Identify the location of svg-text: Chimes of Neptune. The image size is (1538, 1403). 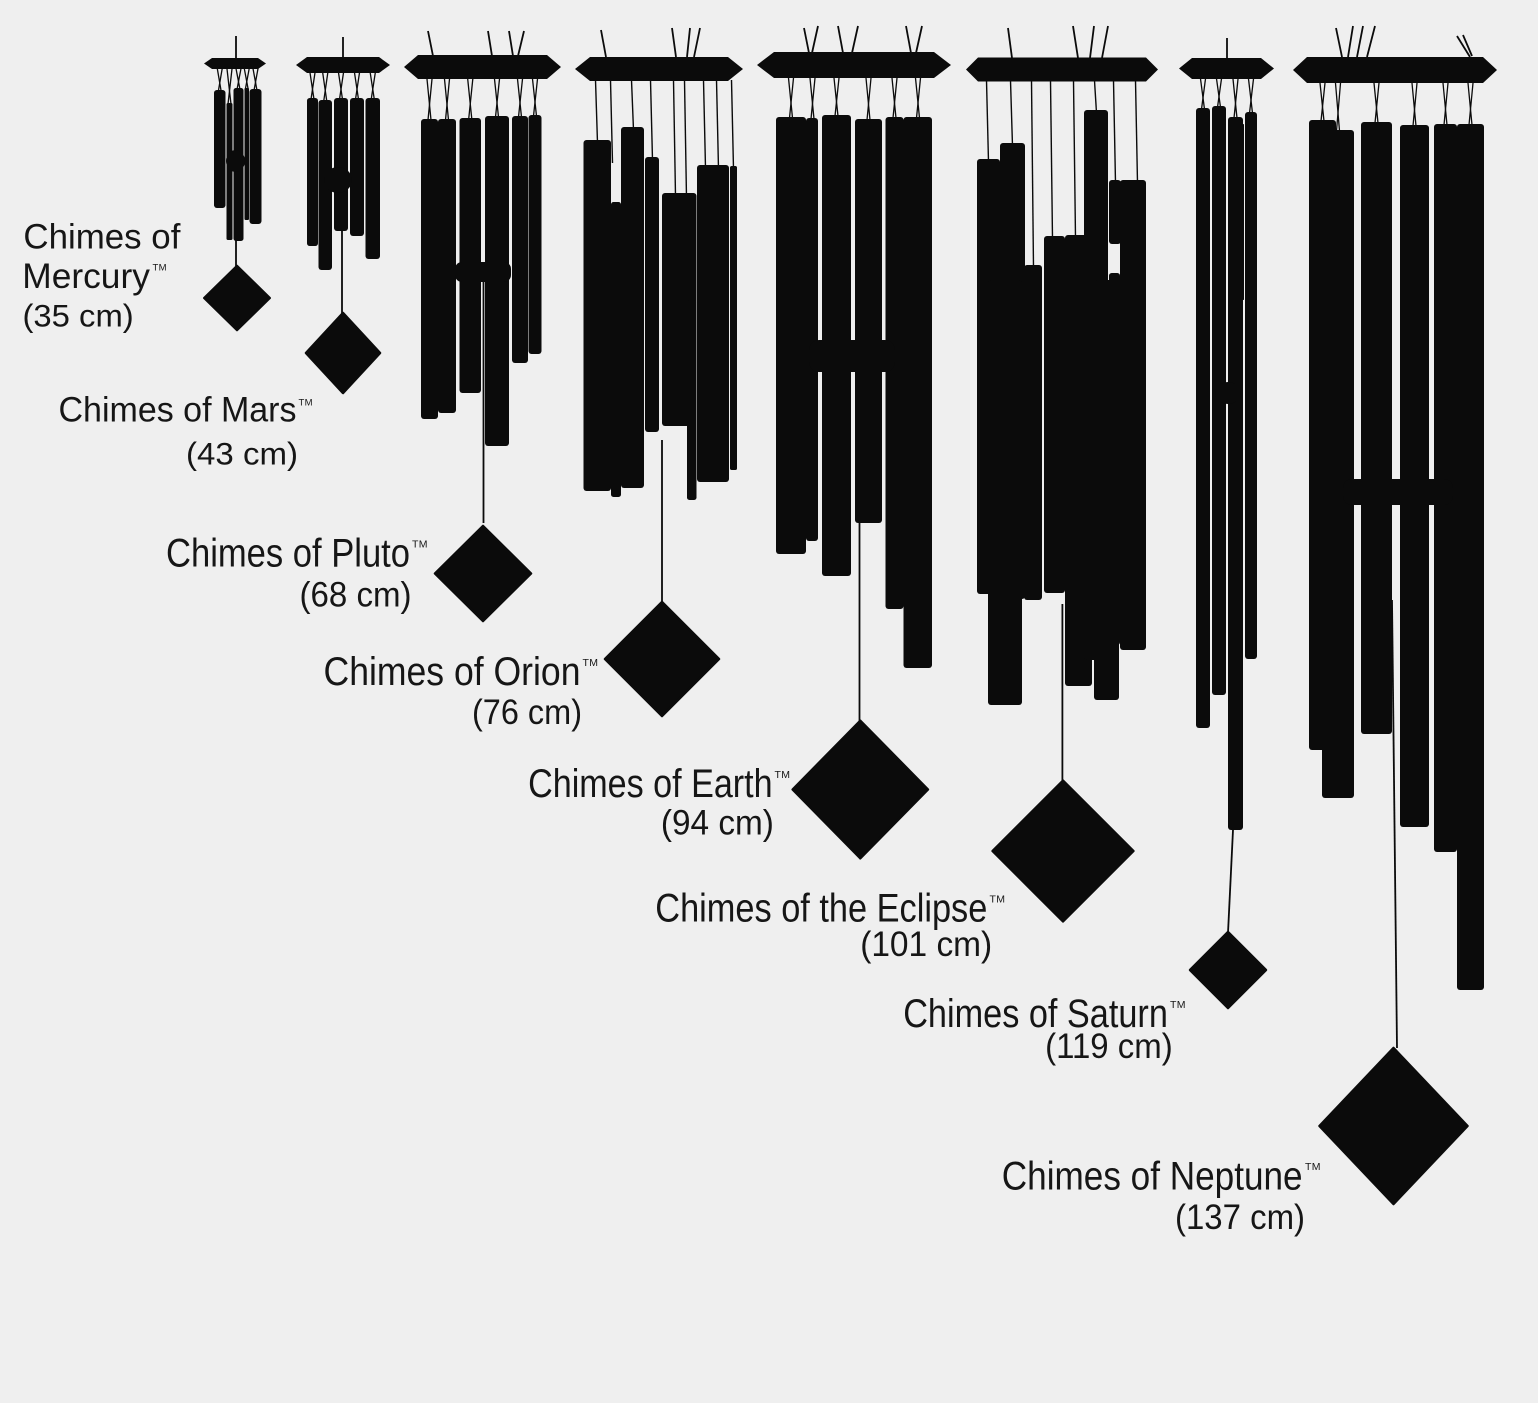
(1152, 1176).